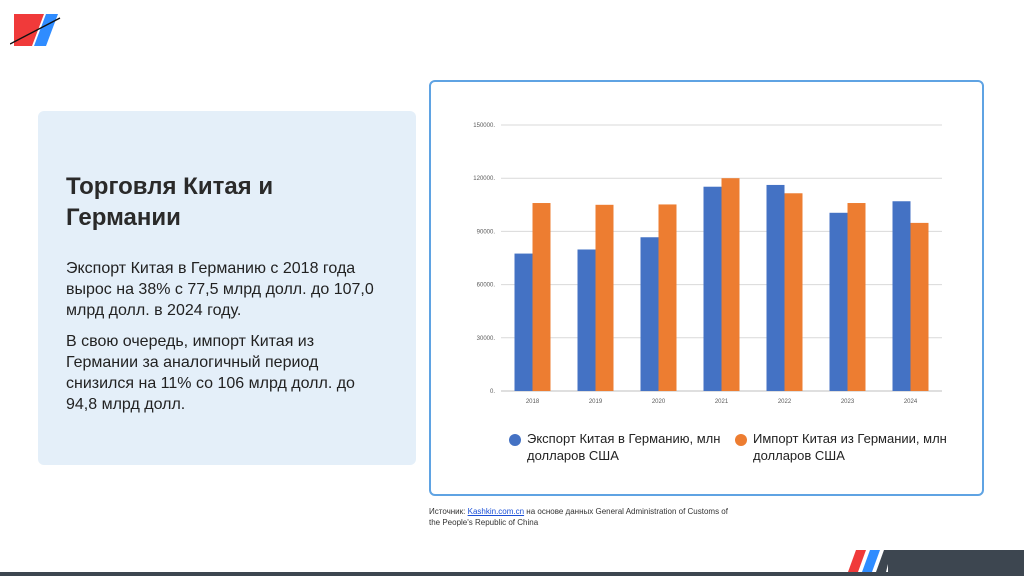 Image resolution: width=1024 pixels, height=576 pixels. I want to click on legend-export-marker-icon, so click(515, 440).